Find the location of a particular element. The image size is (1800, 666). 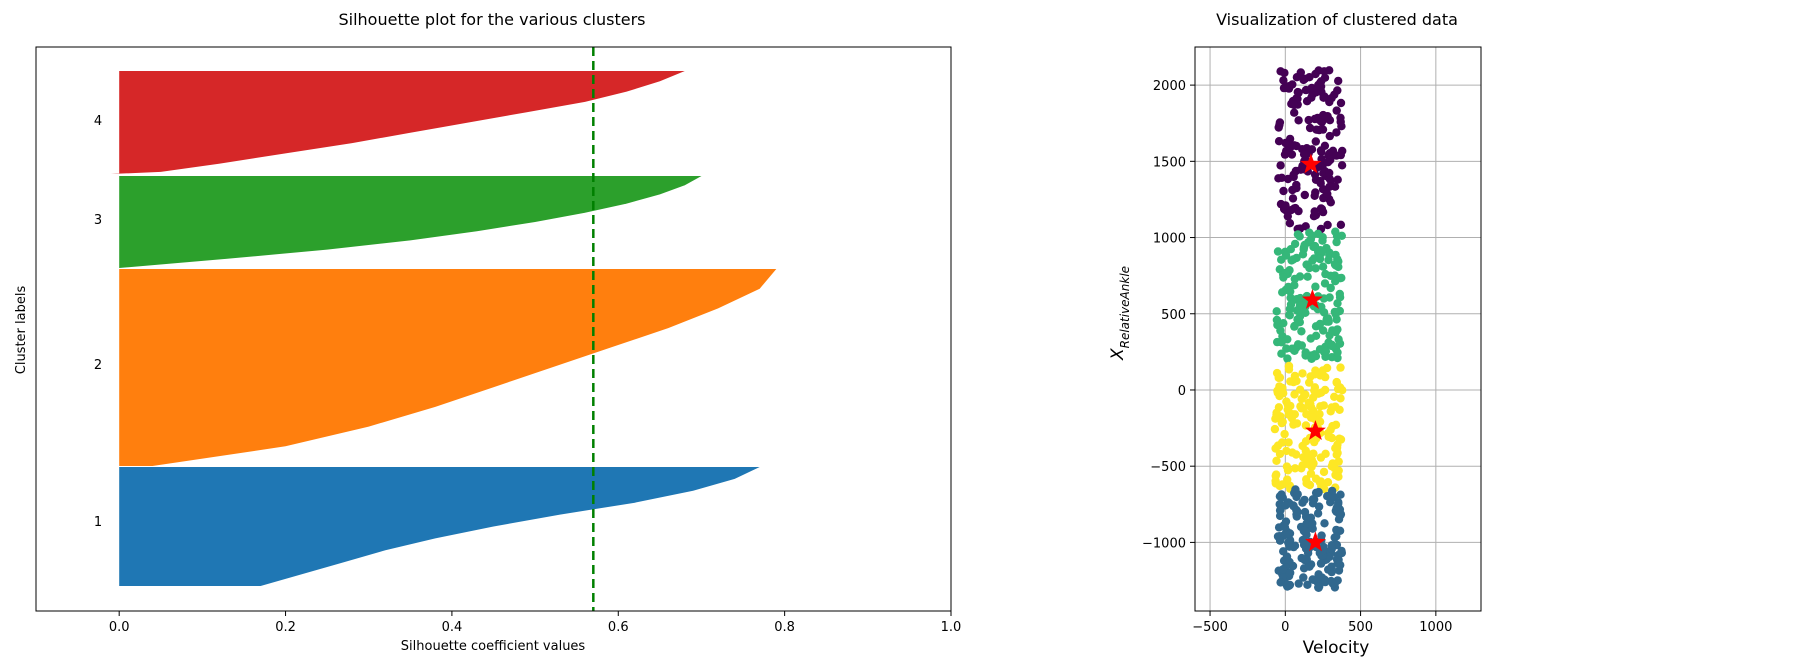

silhouette-xtick-label: 0.8 is located at coordinates (784, 627).